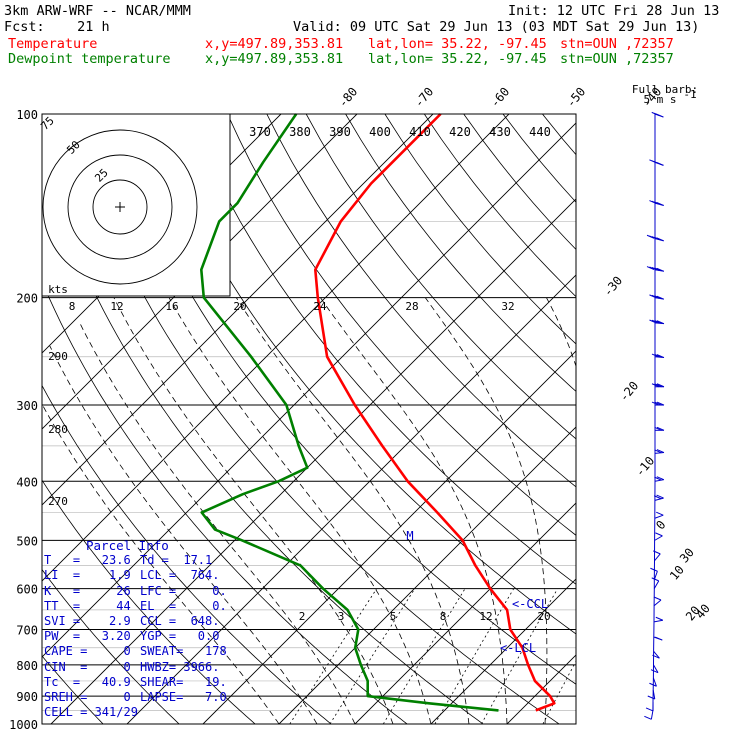  Describe the element at coordinates (393, 616) in the screenshot. I see `mixing-ratio-label: 5` at that location.